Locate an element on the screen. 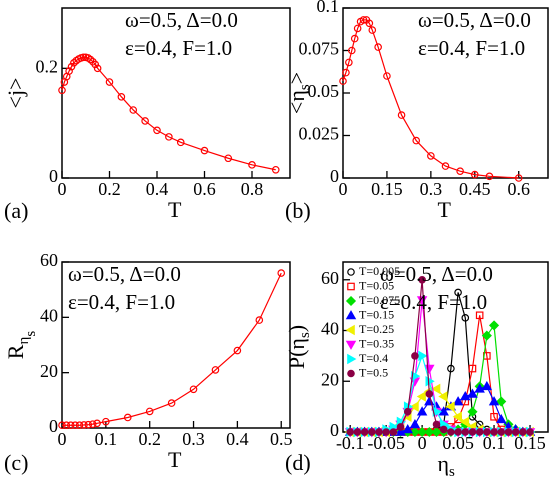  legend-label: T=0.25 is located at coordinates (376, 329).